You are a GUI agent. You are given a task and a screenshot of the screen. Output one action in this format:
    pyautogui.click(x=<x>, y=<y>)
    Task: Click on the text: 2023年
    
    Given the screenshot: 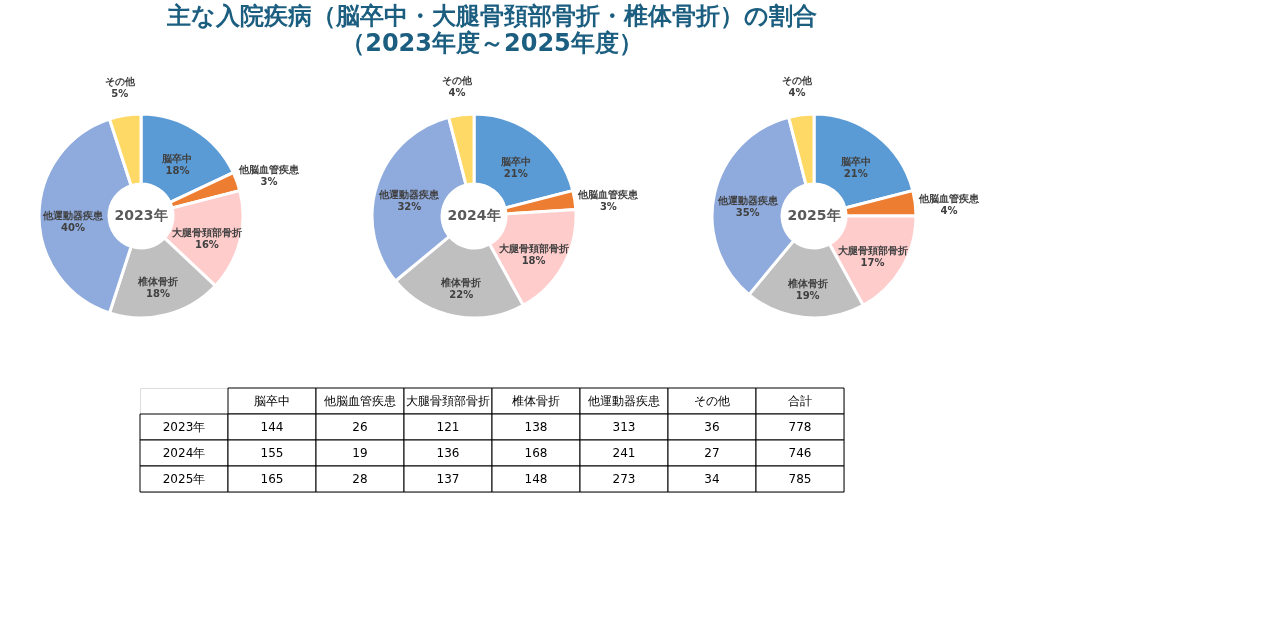 What is the action you would take?
    pyautogui.click(x=141, y=215)
    